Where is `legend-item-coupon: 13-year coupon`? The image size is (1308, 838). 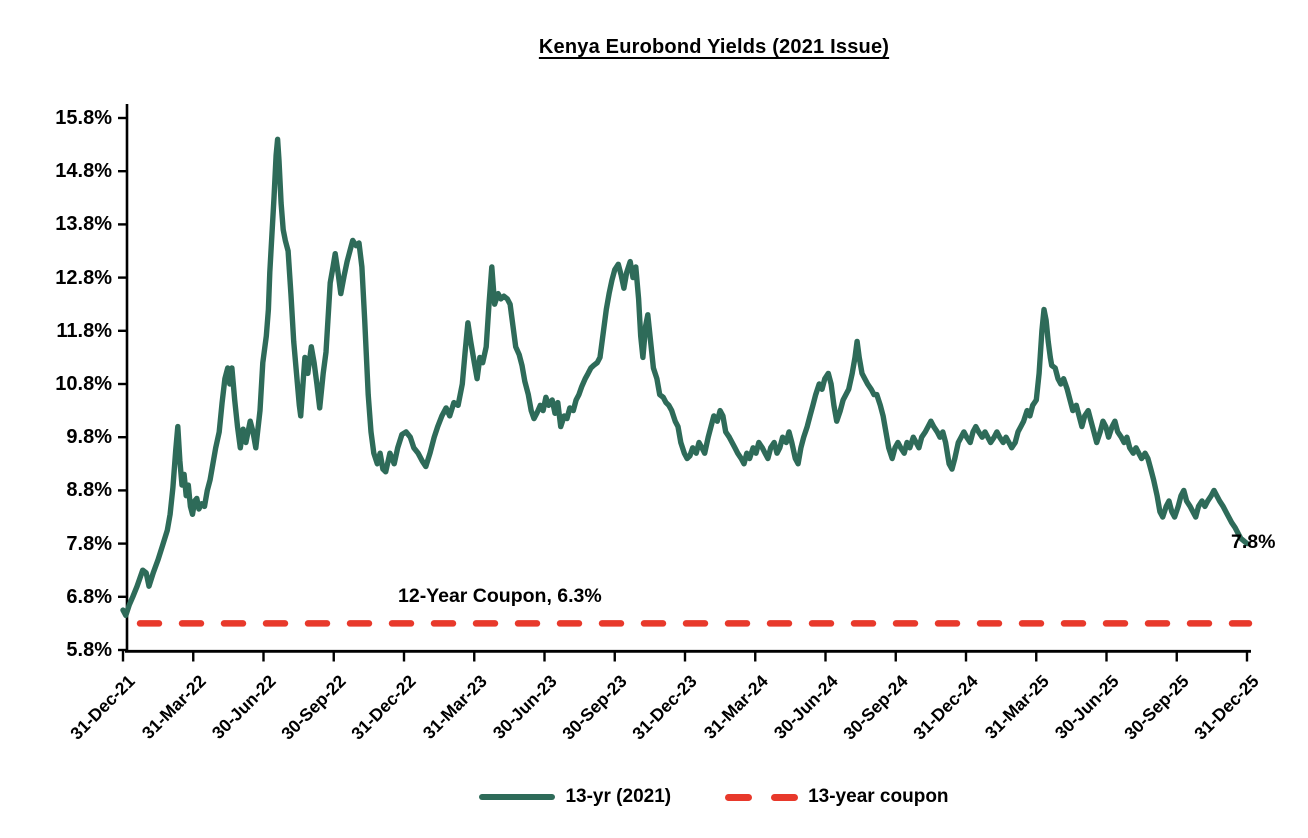
legend-item-coupon: 13-year coupon is located at coordinates (837, 797).